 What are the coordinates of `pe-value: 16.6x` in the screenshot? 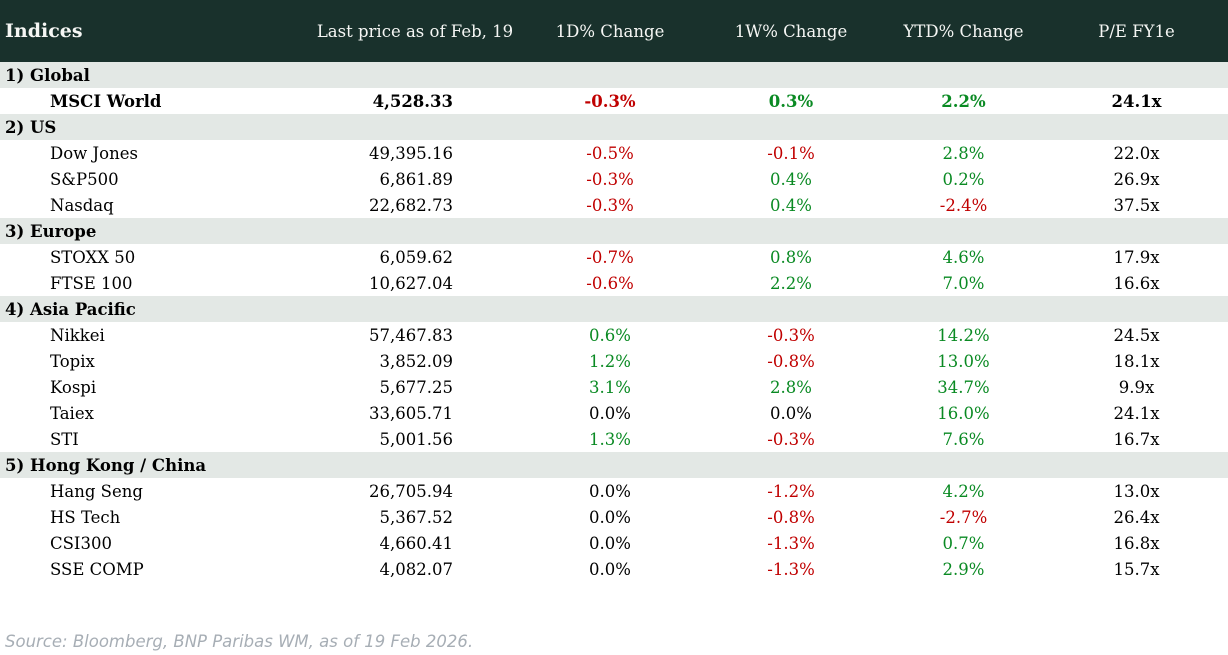 It's located at (1136, 283).